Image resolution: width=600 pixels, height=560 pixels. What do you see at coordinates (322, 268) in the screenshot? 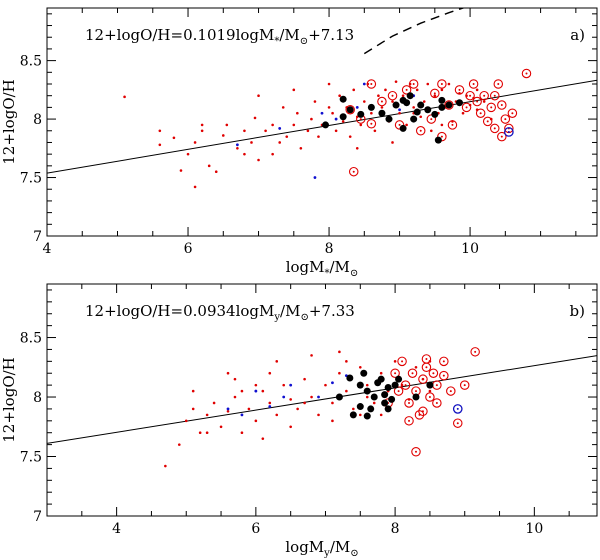
I see `panel-a-x-axis-label: logM*/M⊙` at bounding box center [322, 268].